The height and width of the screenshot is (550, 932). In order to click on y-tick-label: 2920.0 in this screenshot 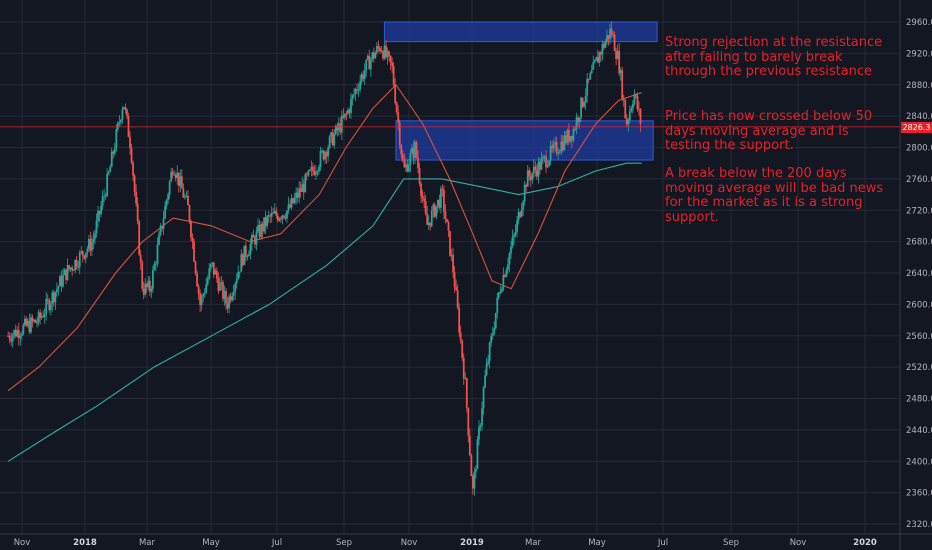, I will do `click(919, 54)`.